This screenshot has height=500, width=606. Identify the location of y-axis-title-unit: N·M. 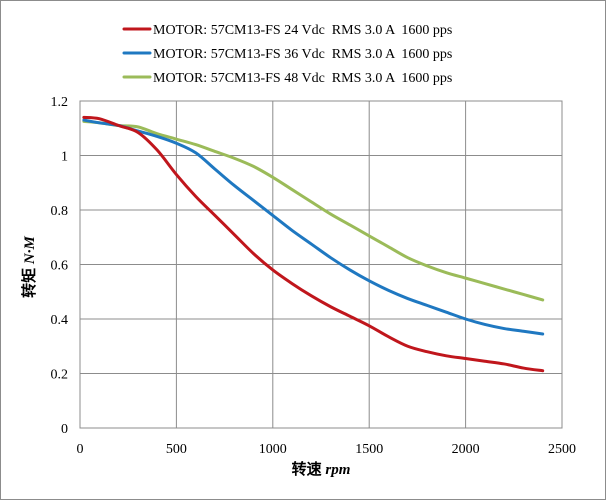
(30, 250).